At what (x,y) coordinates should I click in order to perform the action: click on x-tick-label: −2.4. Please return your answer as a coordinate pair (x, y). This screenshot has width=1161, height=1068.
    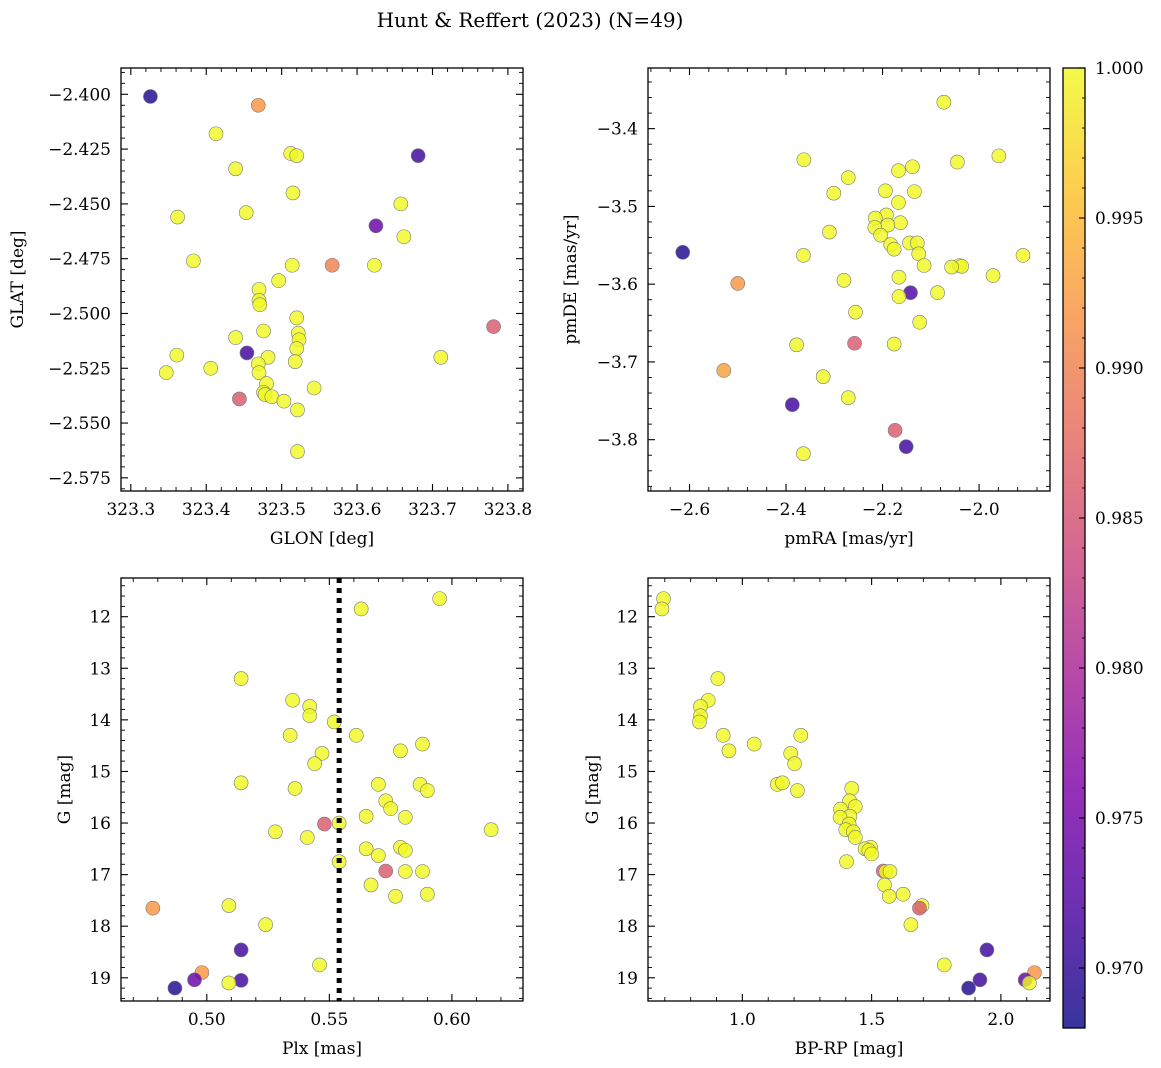
    Looking at the image, I should click on (785, 510).